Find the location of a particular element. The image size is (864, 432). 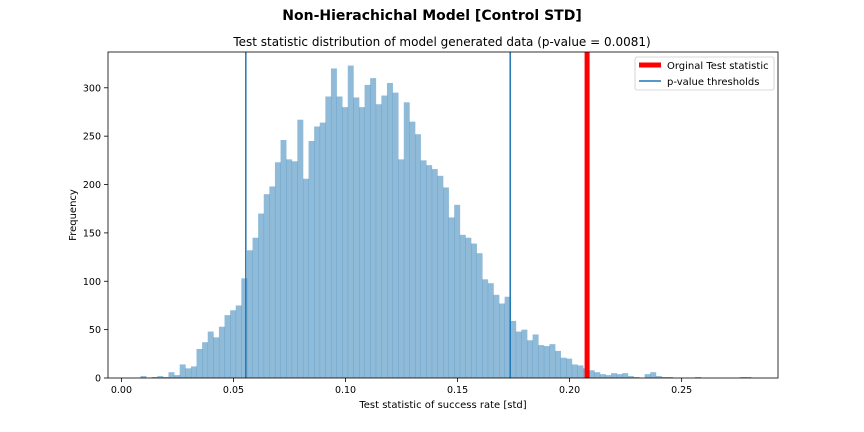

x-axis-label: Test statistic of success rate [std] is located at coordinates (442, 405).